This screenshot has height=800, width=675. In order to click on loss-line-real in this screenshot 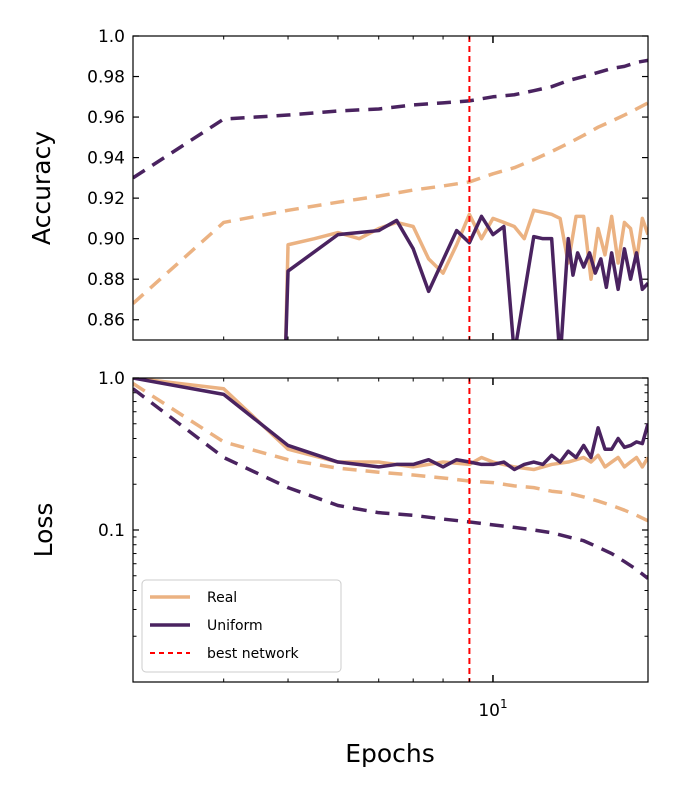, I will do `click(390, 425)`.